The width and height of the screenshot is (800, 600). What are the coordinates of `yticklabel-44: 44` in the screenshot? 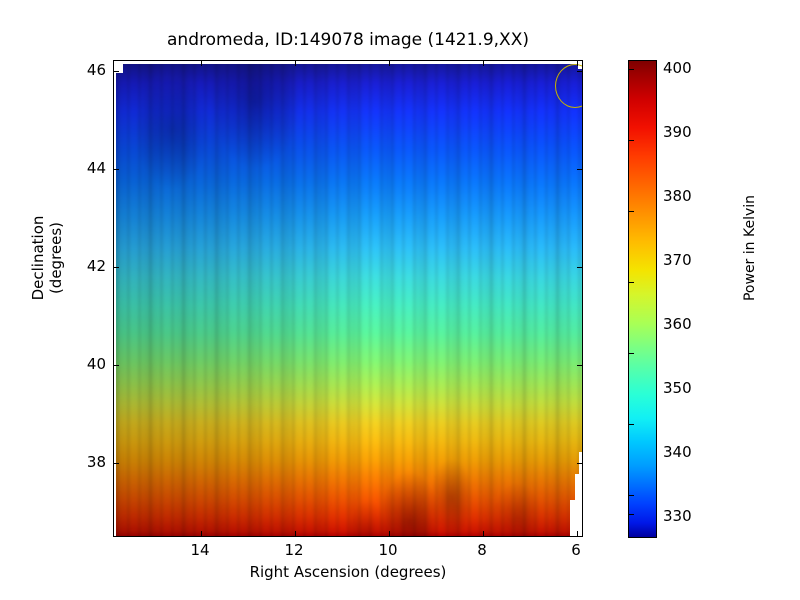 It's located at (96, 168).